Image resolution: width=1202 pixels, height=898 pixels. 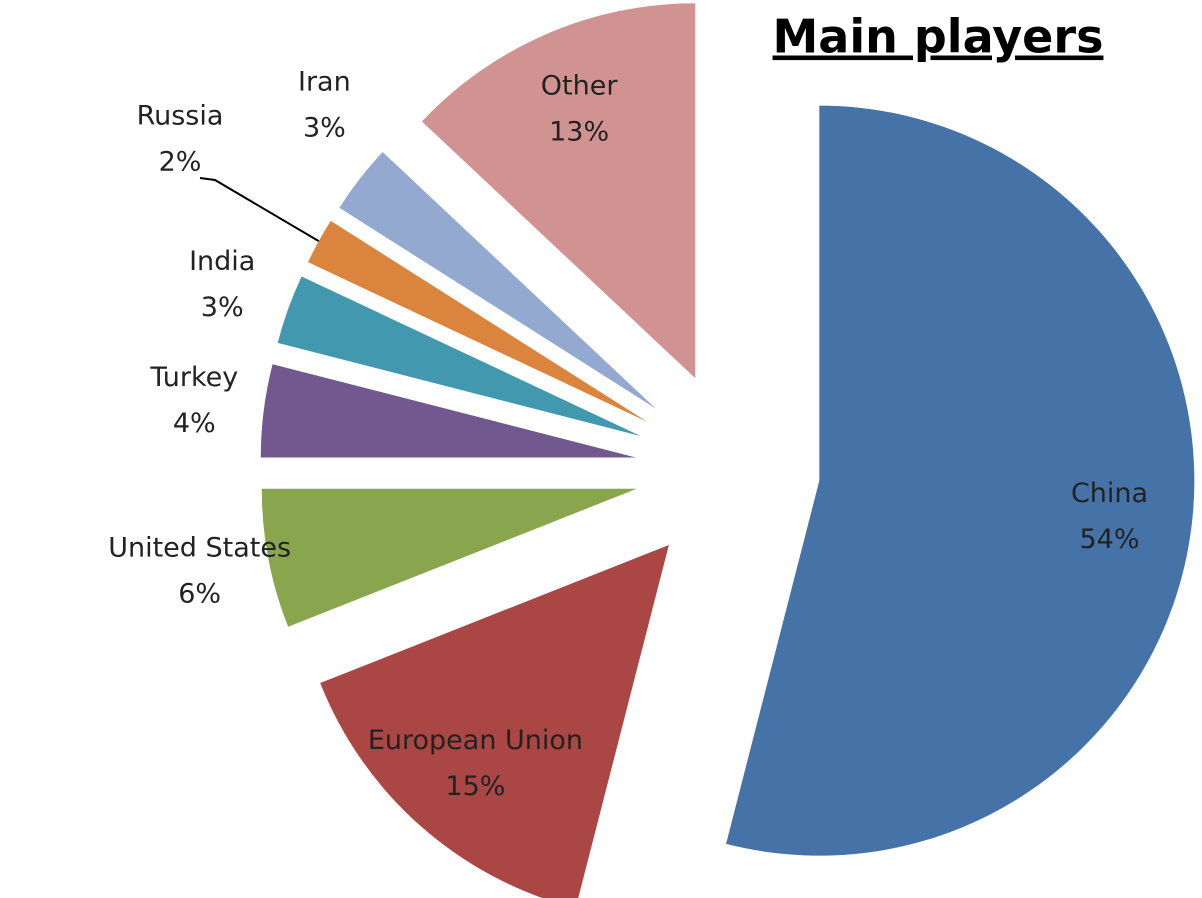 What do you see at coordinates (259, 210) in the screenshot?
I see `leader-line` at bounding box center [259, 210].